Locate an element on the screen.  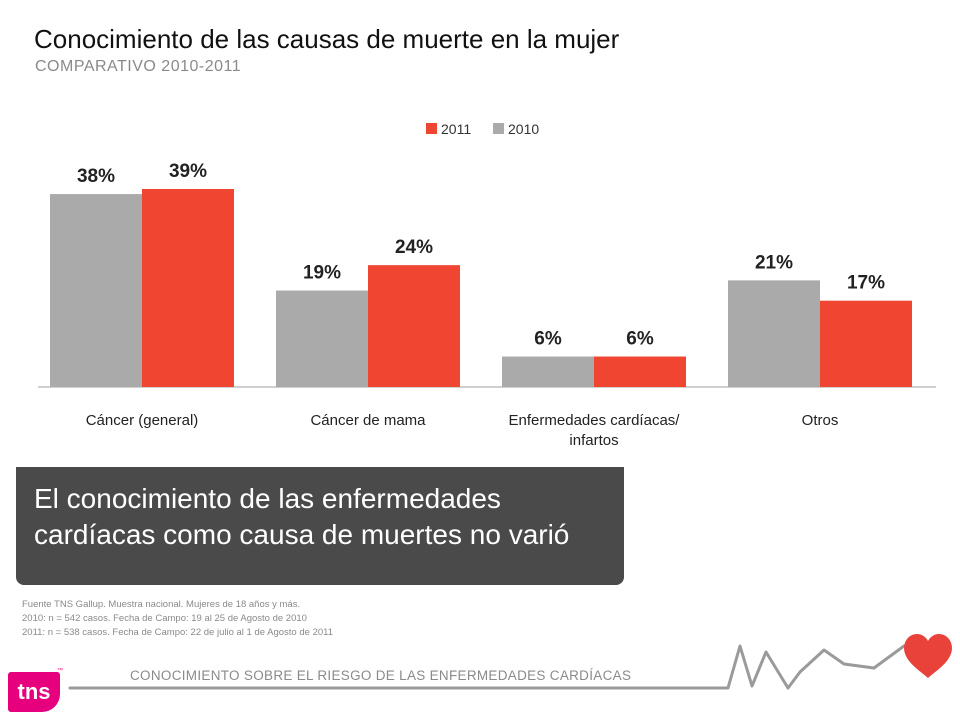
data-label-2011-1: 39% is located at coordinates (188, 171).